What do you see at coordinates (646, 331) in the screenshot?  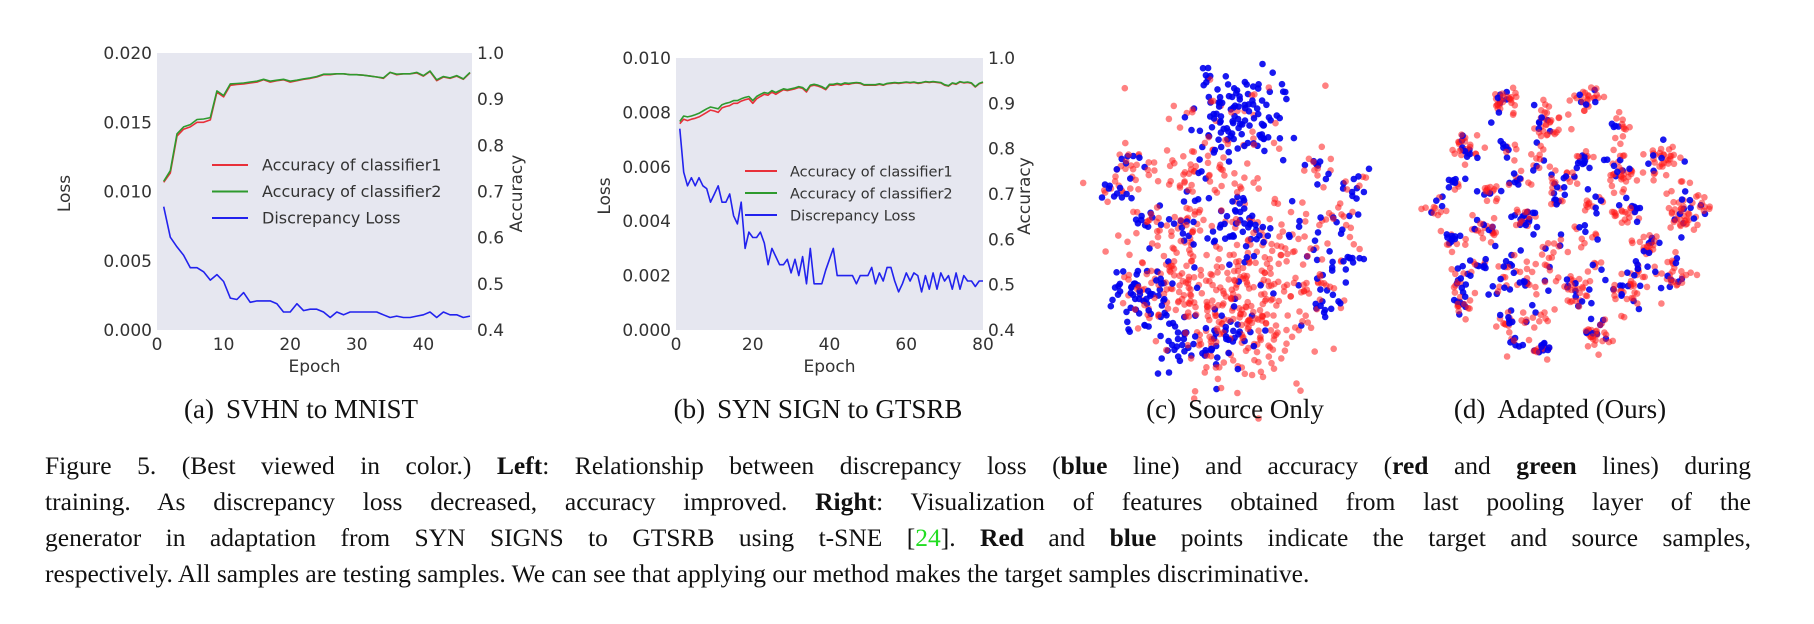 I see `y-left-tick-label: 0.000` at bounding box center [646, 331].